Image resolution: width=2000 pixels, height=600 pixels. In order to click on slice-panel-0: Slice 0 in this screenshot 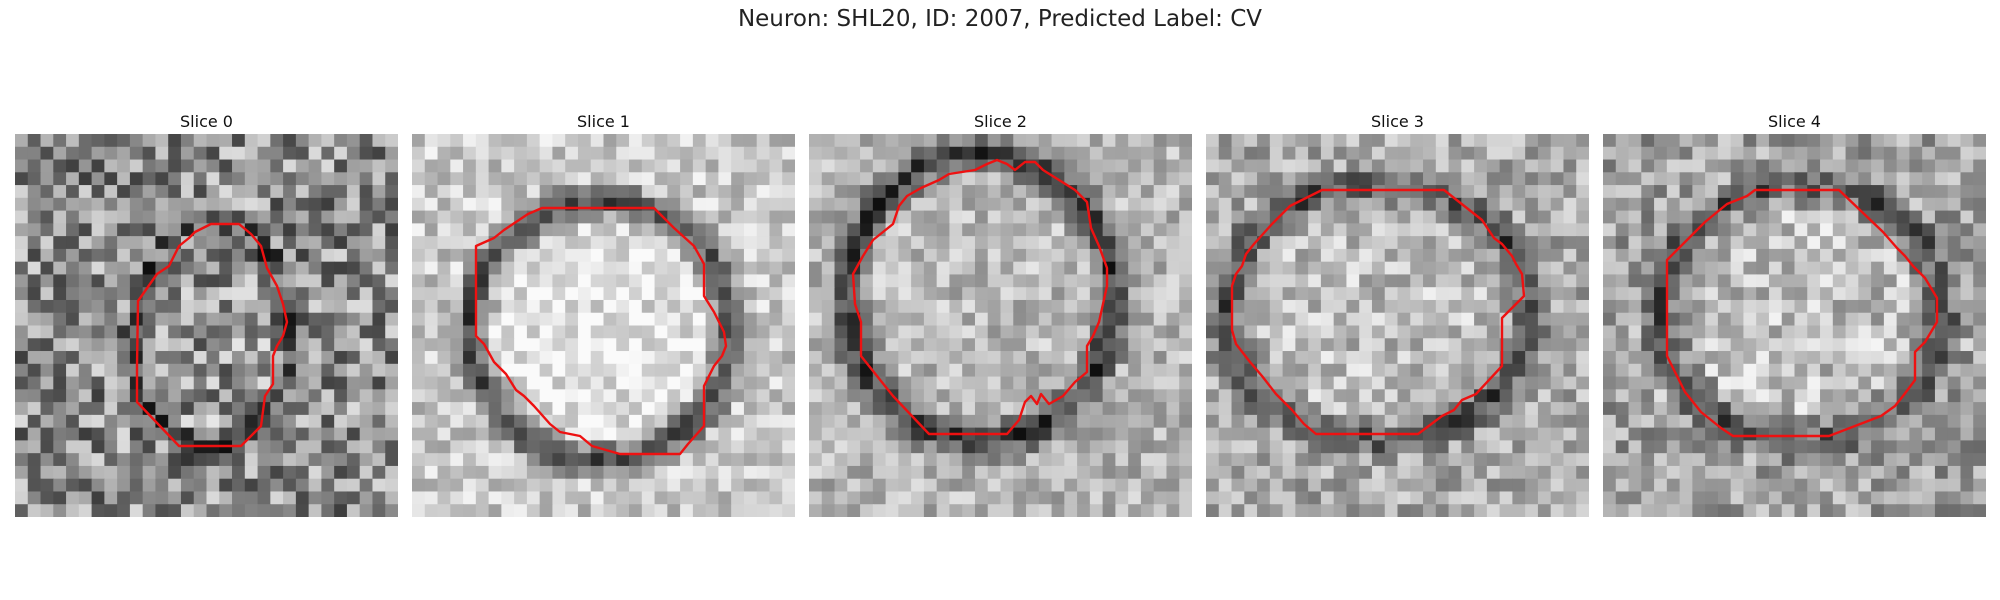, I will do `click(206, 313)`.